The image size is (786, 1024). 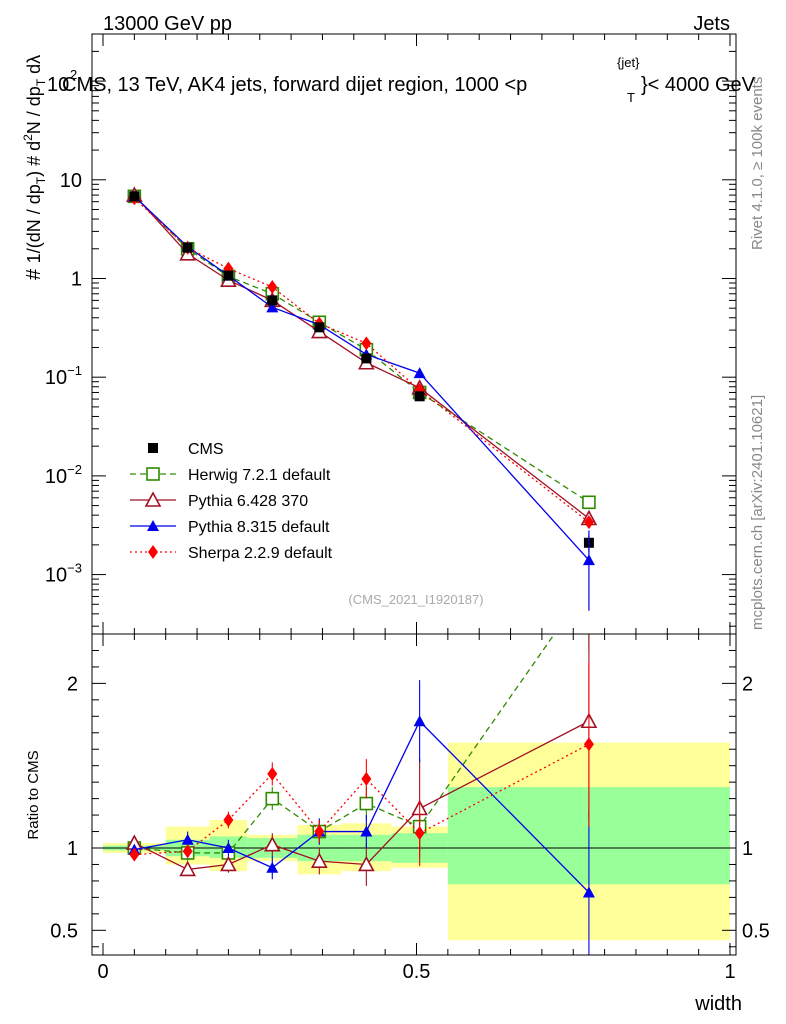 What do you see at coordinates (698, 85) in the screenshot?
I see `title-end: }< 4000 GeV` at bounding box center [698, 85].